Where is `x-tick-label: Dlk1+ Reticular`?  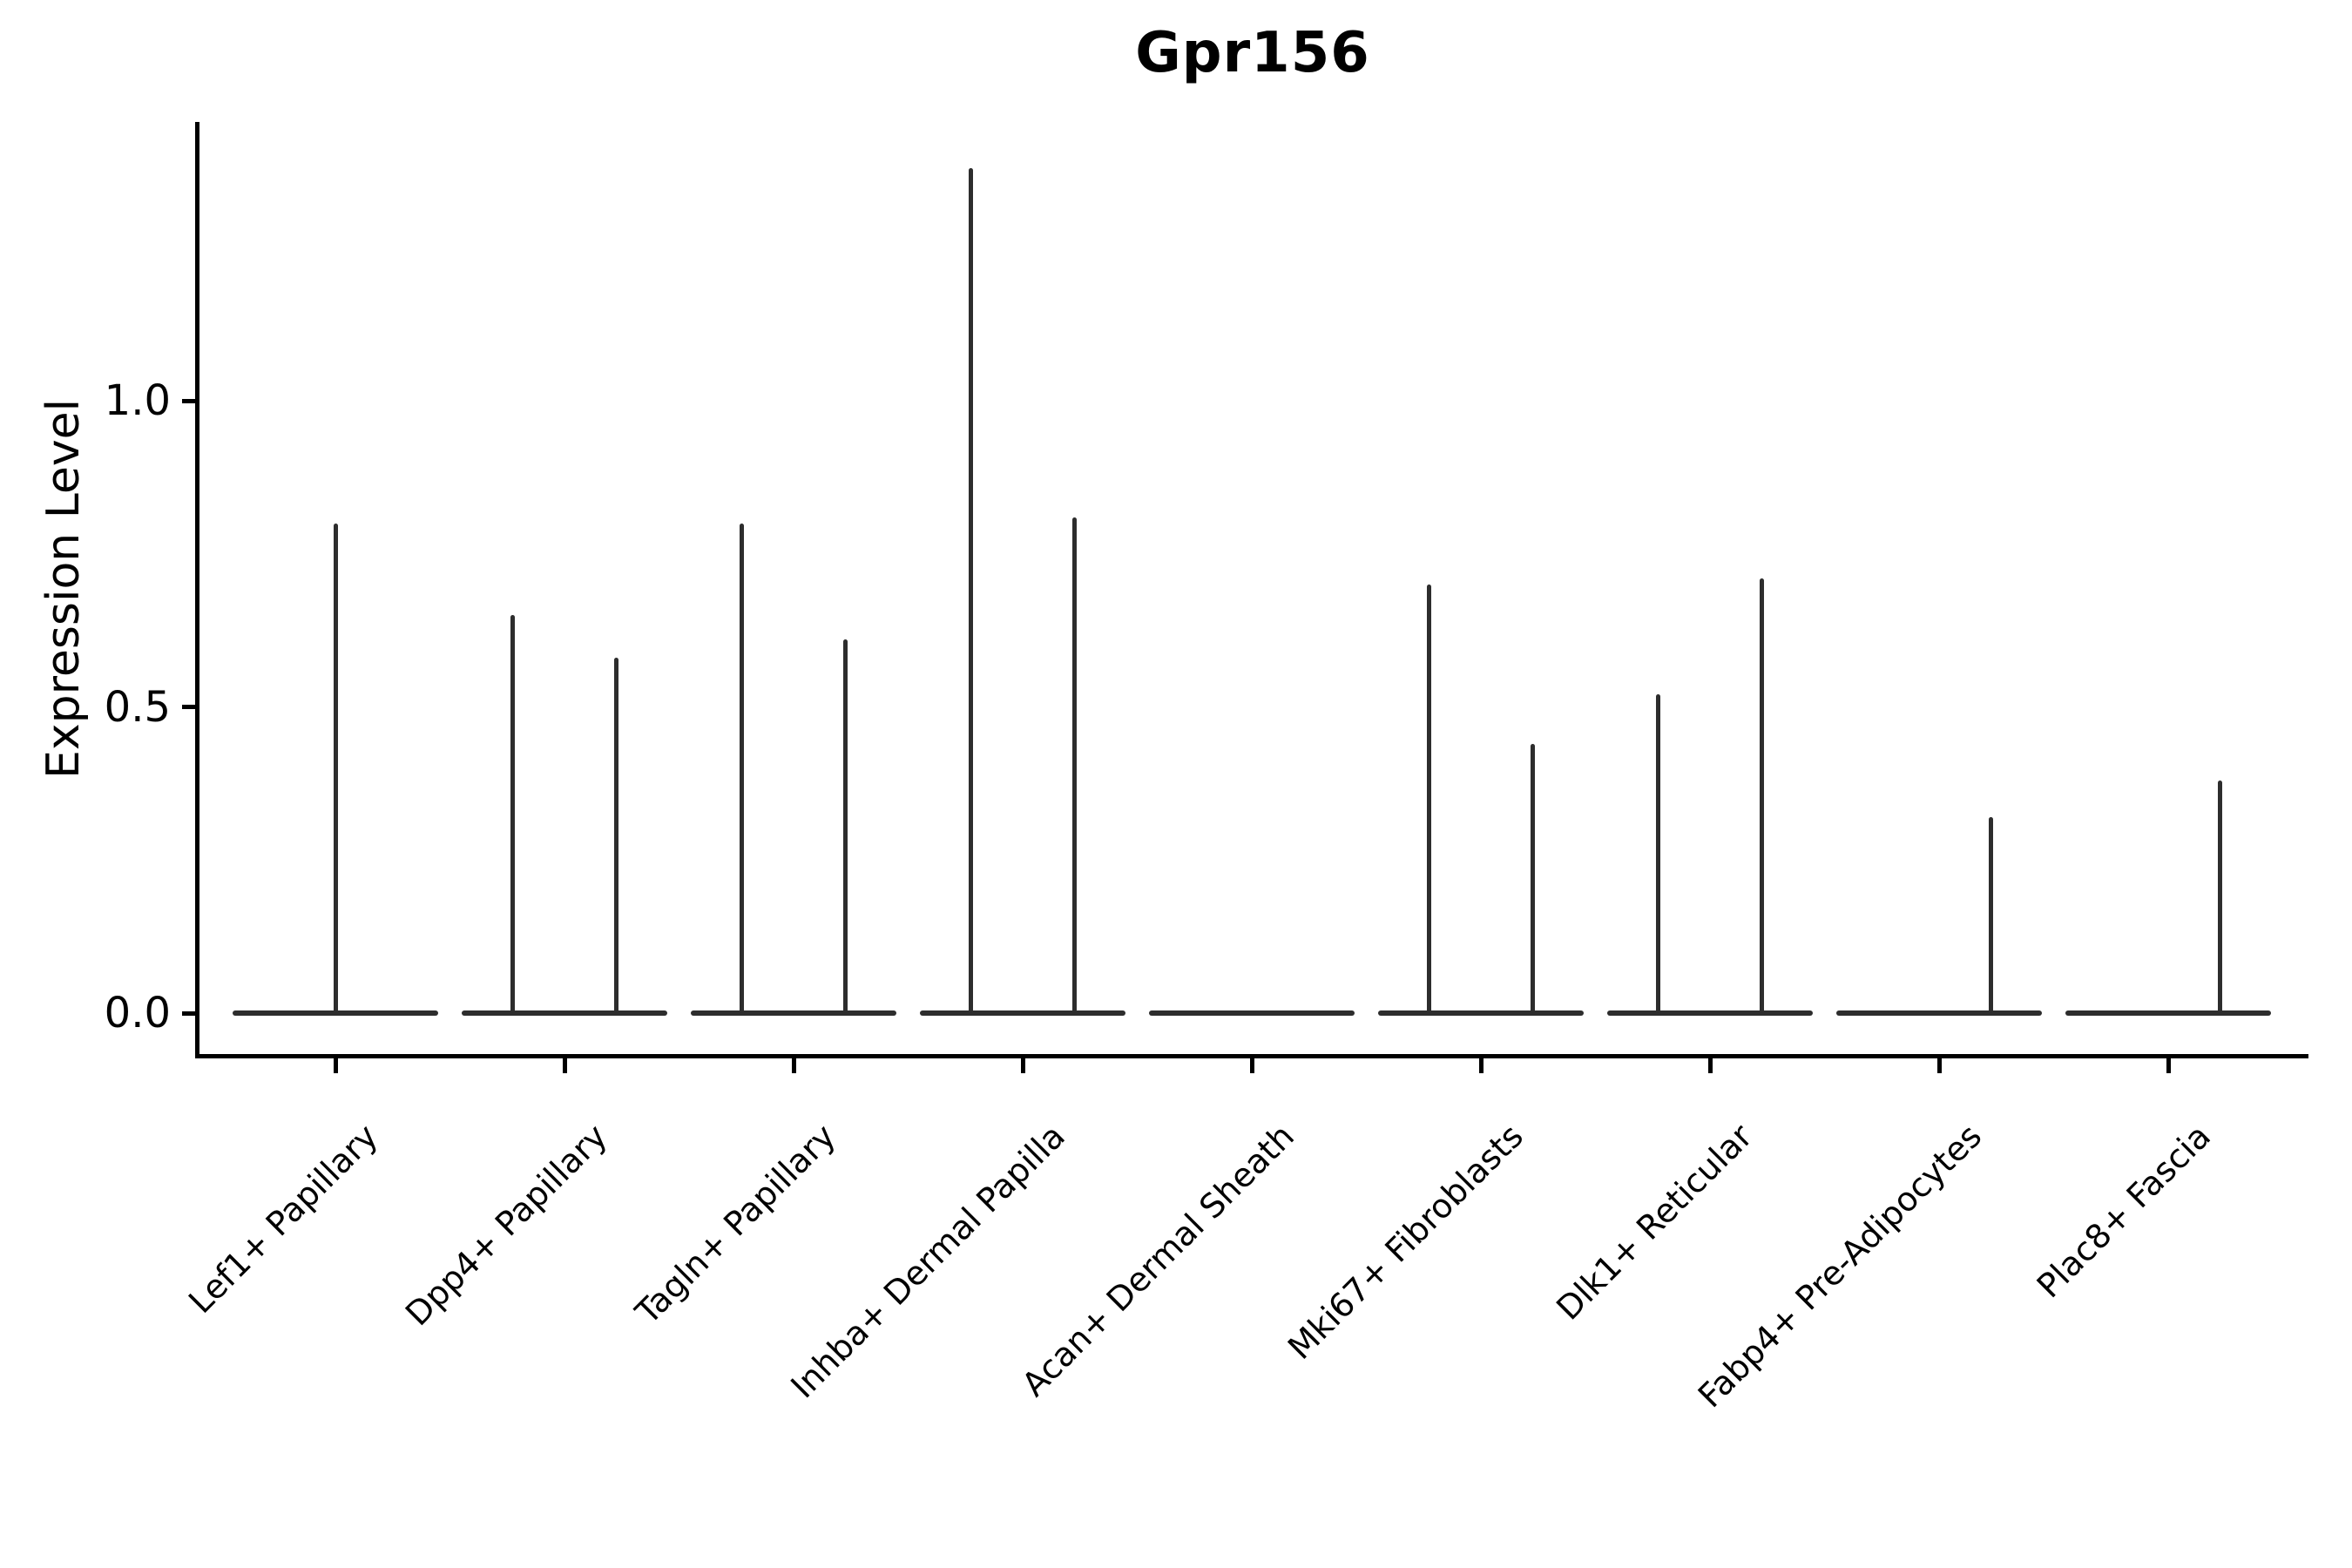 x-tick-label: Dlk1+ Reticular is located at coordinates (1655, 1222).